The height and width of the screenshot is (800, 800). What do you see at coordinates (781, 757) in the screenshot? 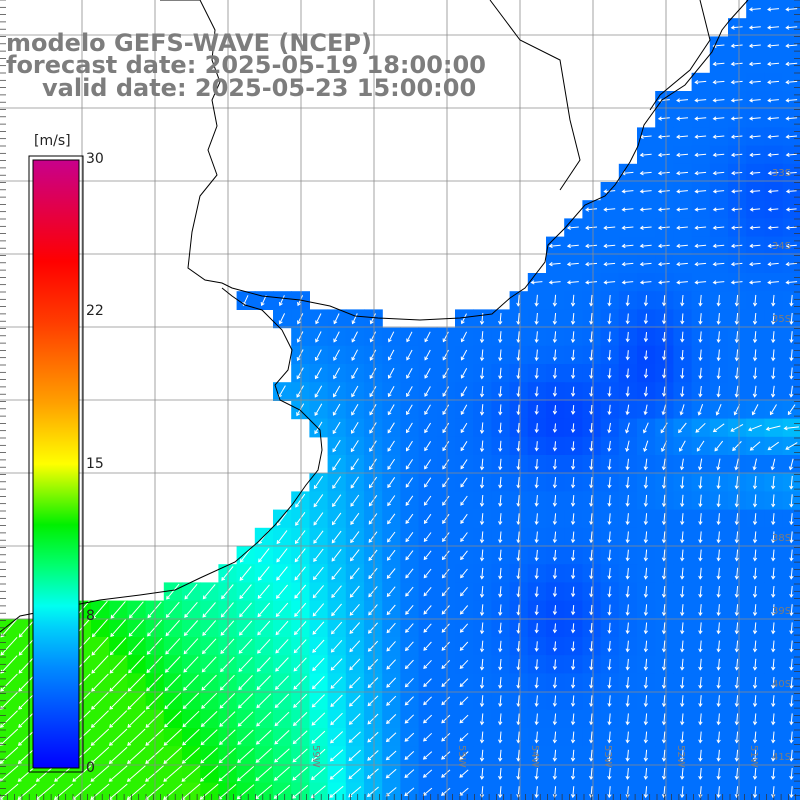
I see `latitude-label: 41S` at bounding box center [781, 757].